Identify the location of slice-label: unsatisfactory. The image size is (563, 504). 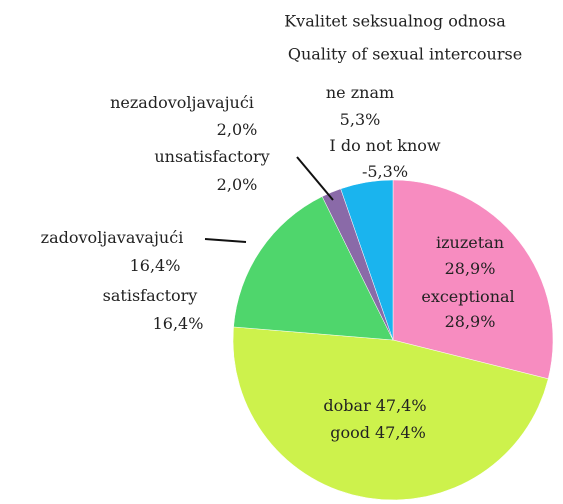
(211, 156).